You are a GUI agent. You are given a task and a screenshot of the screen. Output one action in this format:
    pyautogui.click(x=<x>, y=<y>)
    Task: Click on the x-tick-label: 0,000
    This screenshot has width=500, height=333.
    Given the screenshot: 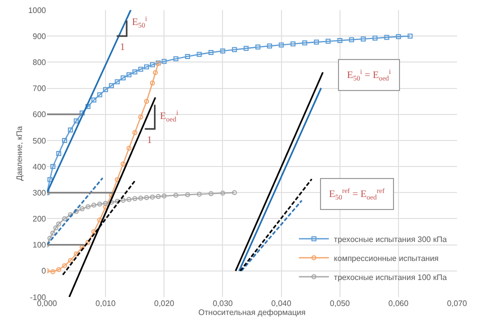 What is the action you would take?
    pyautogui.click(x=47, y=303)
    